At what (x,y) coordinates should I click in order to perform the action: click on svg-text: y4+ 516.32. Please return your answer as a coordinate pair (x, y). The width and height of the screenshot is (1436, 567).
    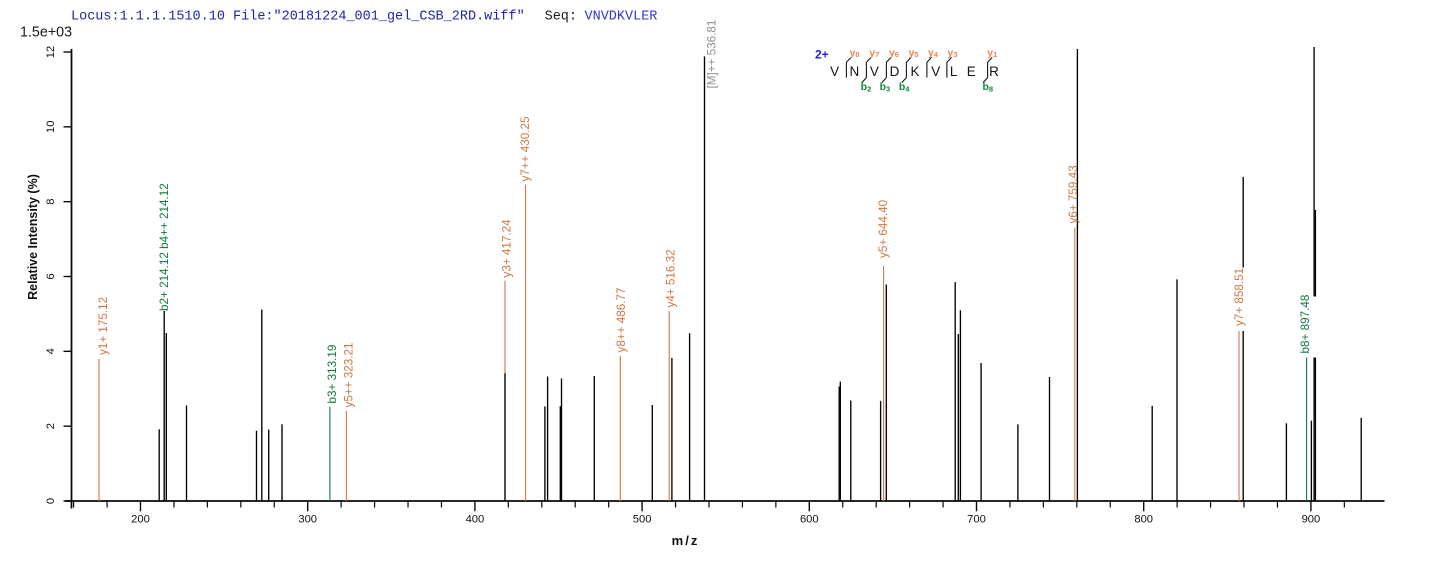
    Looking at the image, I should click on (671, 278).